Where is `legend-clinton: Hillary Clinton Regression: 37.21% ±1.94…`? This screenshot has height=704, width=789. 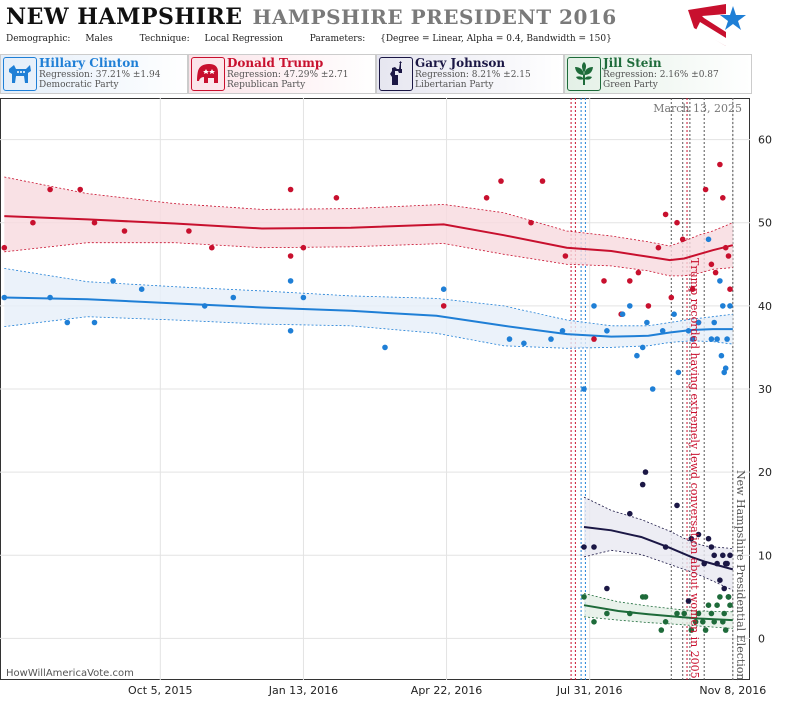
legend-clinton: Hillary Clinton Regression: 37.21% ±1.94… is located at coordinates (94, 74).